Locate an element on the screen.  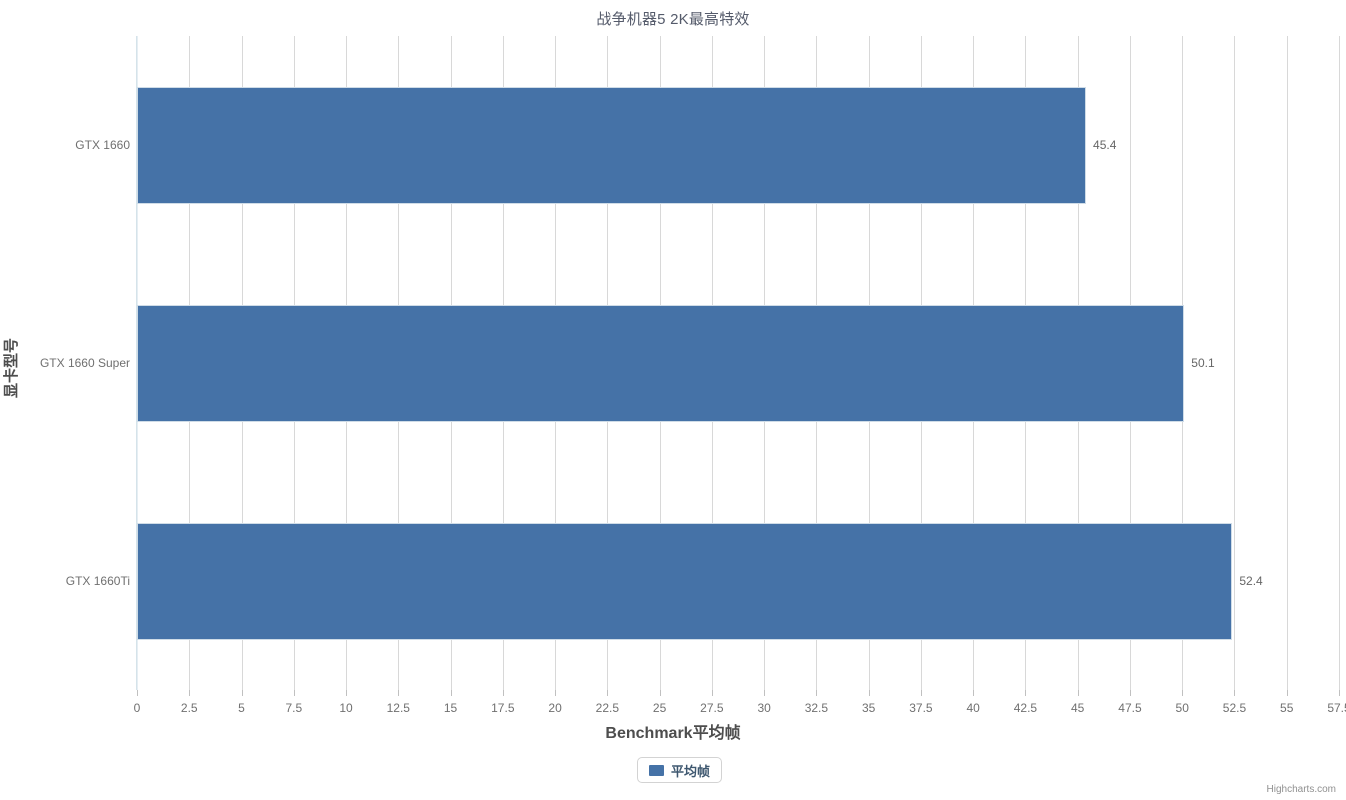
highcharts-credits: Highcharts.com is located at coordinates (1301, 789).